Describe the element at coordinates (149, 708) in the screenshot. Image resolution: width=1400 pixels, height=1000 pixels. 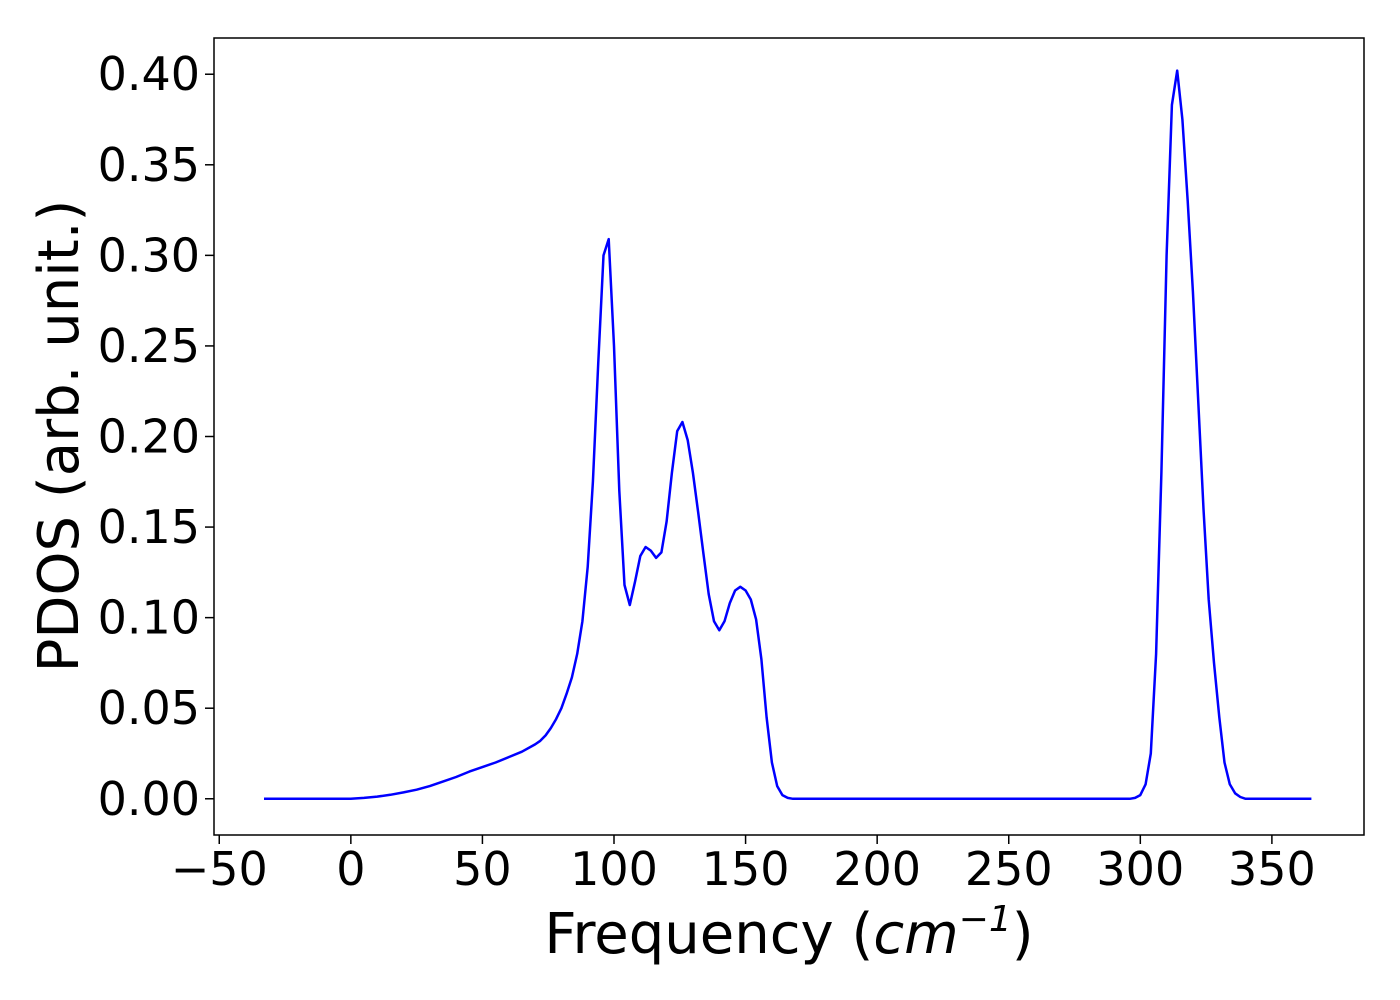
I see `y-tick-label: 0.05` at that location.